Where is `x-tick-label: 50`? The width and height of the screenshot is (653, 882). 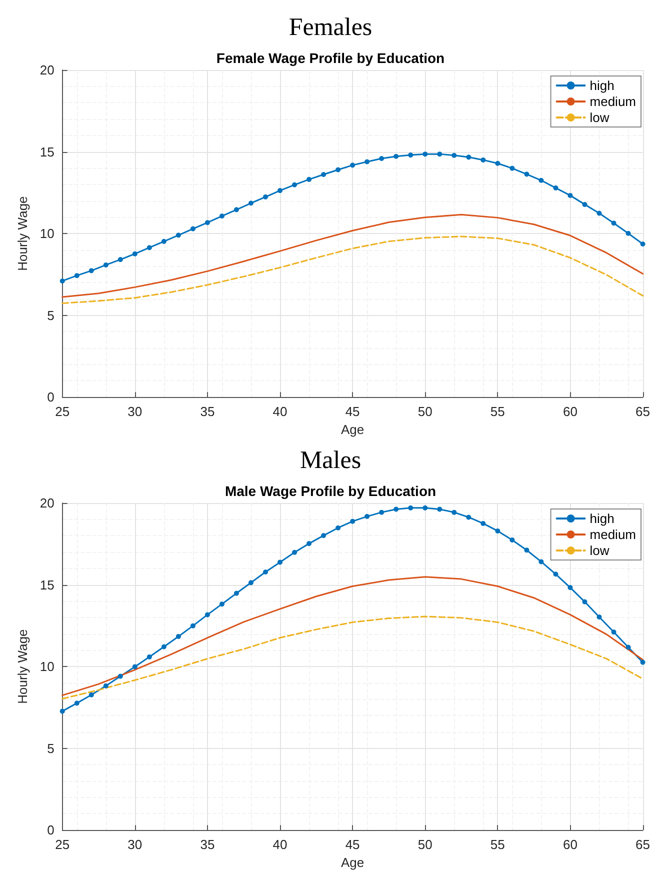 x-tick-label: 50 is located at coordinates (425, 844).